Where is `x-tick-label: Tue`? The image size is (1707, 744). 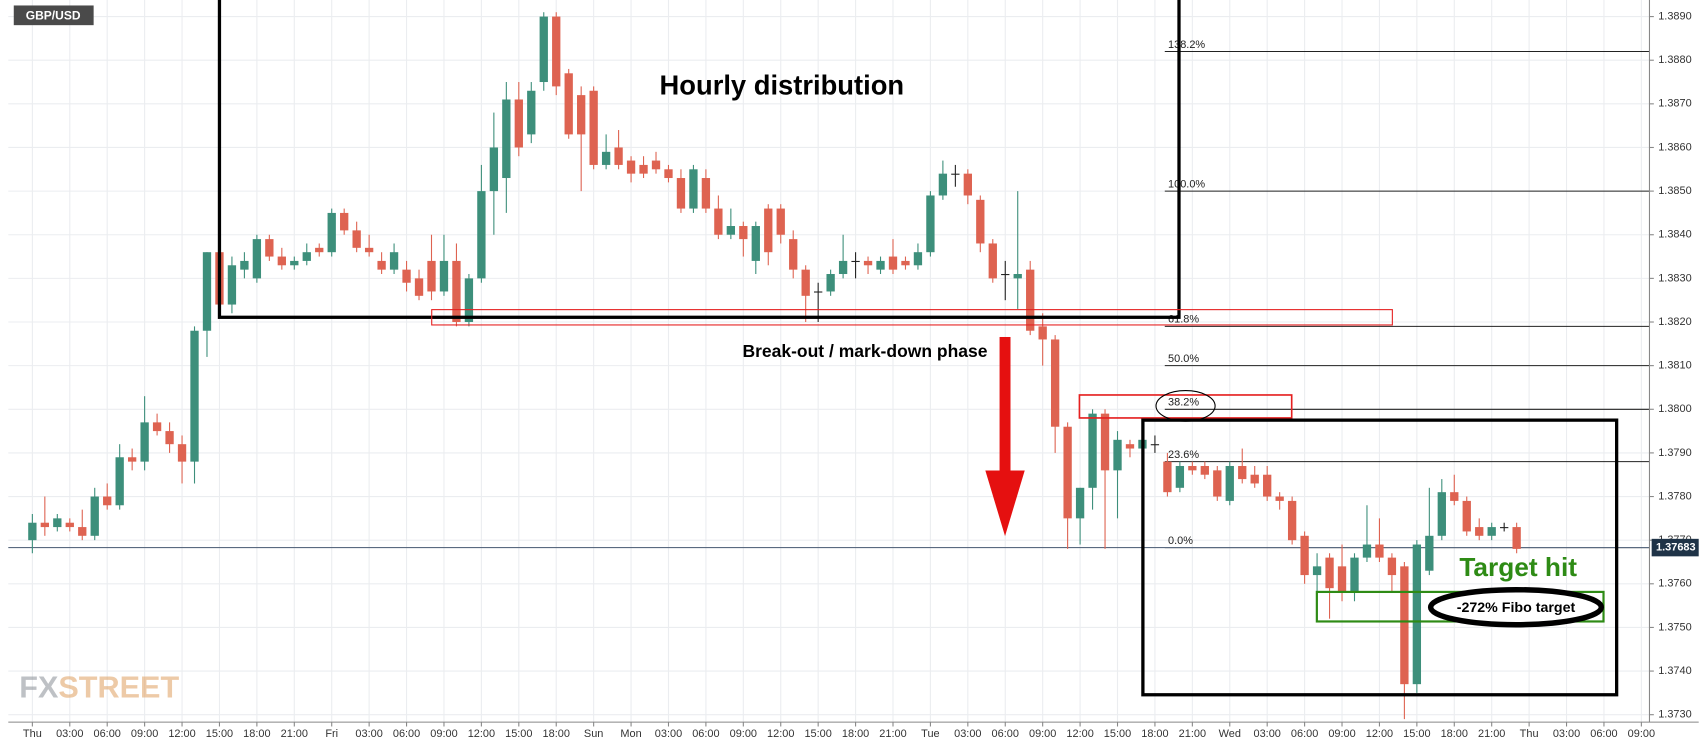 x-tick-label: Tue is located at coordinates (930, 734).